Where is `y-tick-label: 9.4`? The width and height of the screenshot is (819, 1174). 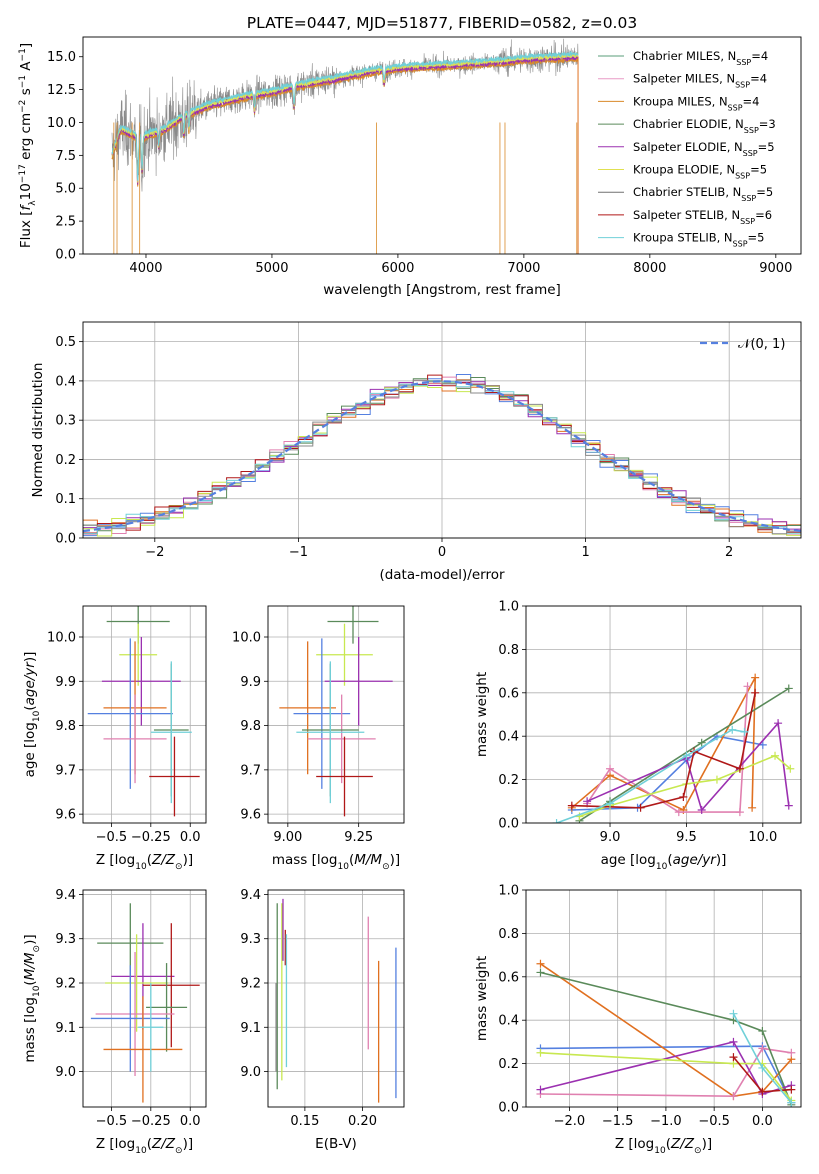
y-tick-label: 9.4 is located at coordinates (250, 895).